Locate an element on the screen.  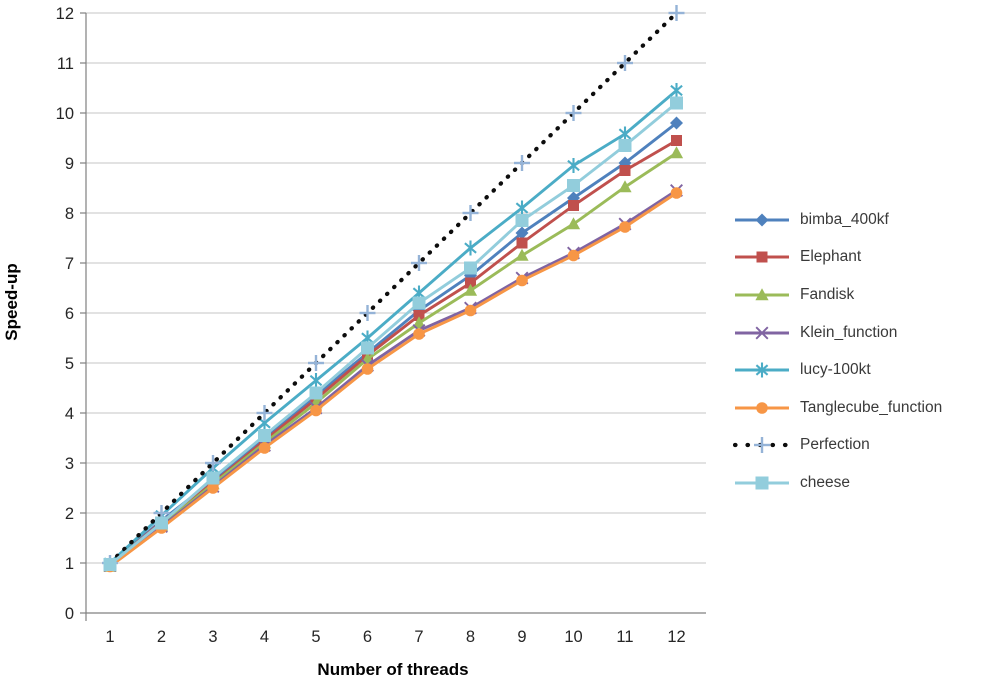
x-tick-label: 6 is located at coordinates (367, 637).